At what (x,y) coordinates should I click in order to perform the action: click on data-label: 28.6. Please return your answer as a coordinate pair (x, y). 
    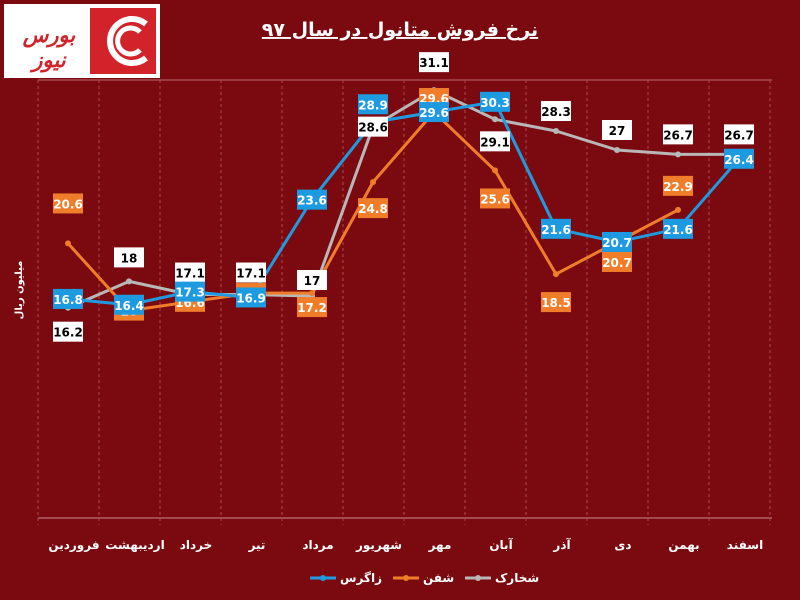
    Looking at the image, I should click on (373, 128).